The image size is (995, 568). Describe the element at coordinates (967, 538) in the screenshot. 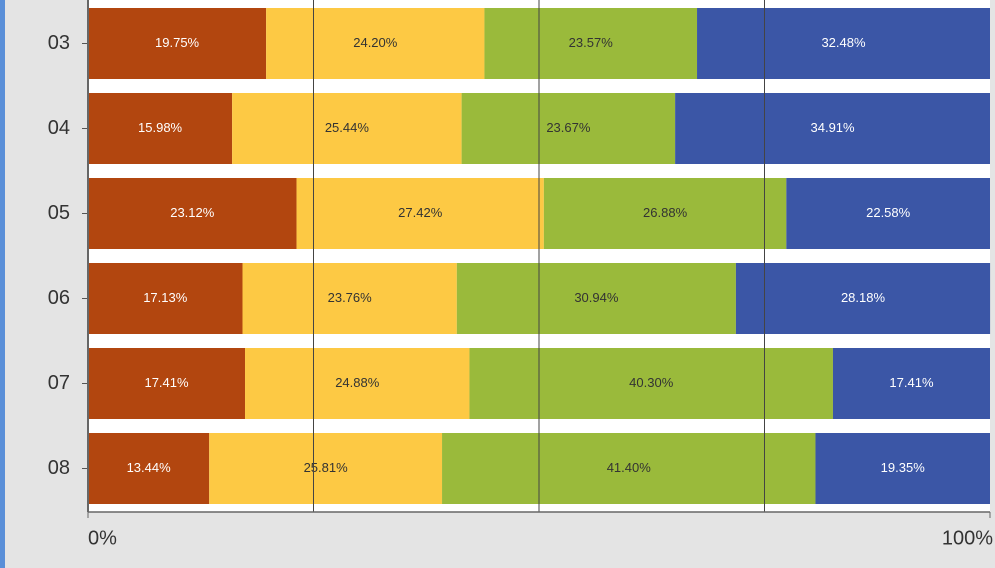

I see `x-tick-label: 100%` at that location.